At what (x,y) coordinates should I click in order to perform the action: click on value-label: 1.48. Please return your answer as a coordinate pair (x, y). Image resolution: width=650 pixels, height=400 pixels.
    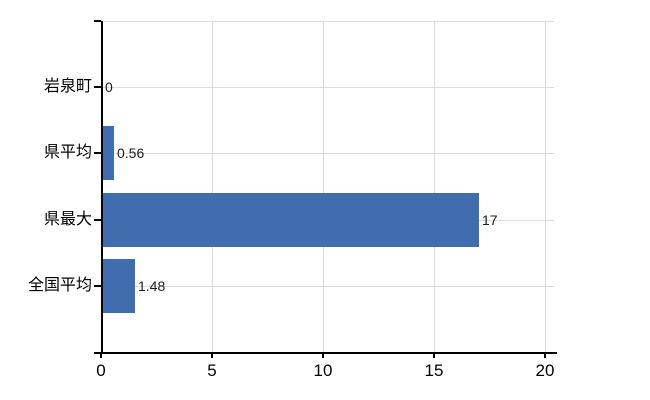
    Looking at the image, I should click on (152, 286).